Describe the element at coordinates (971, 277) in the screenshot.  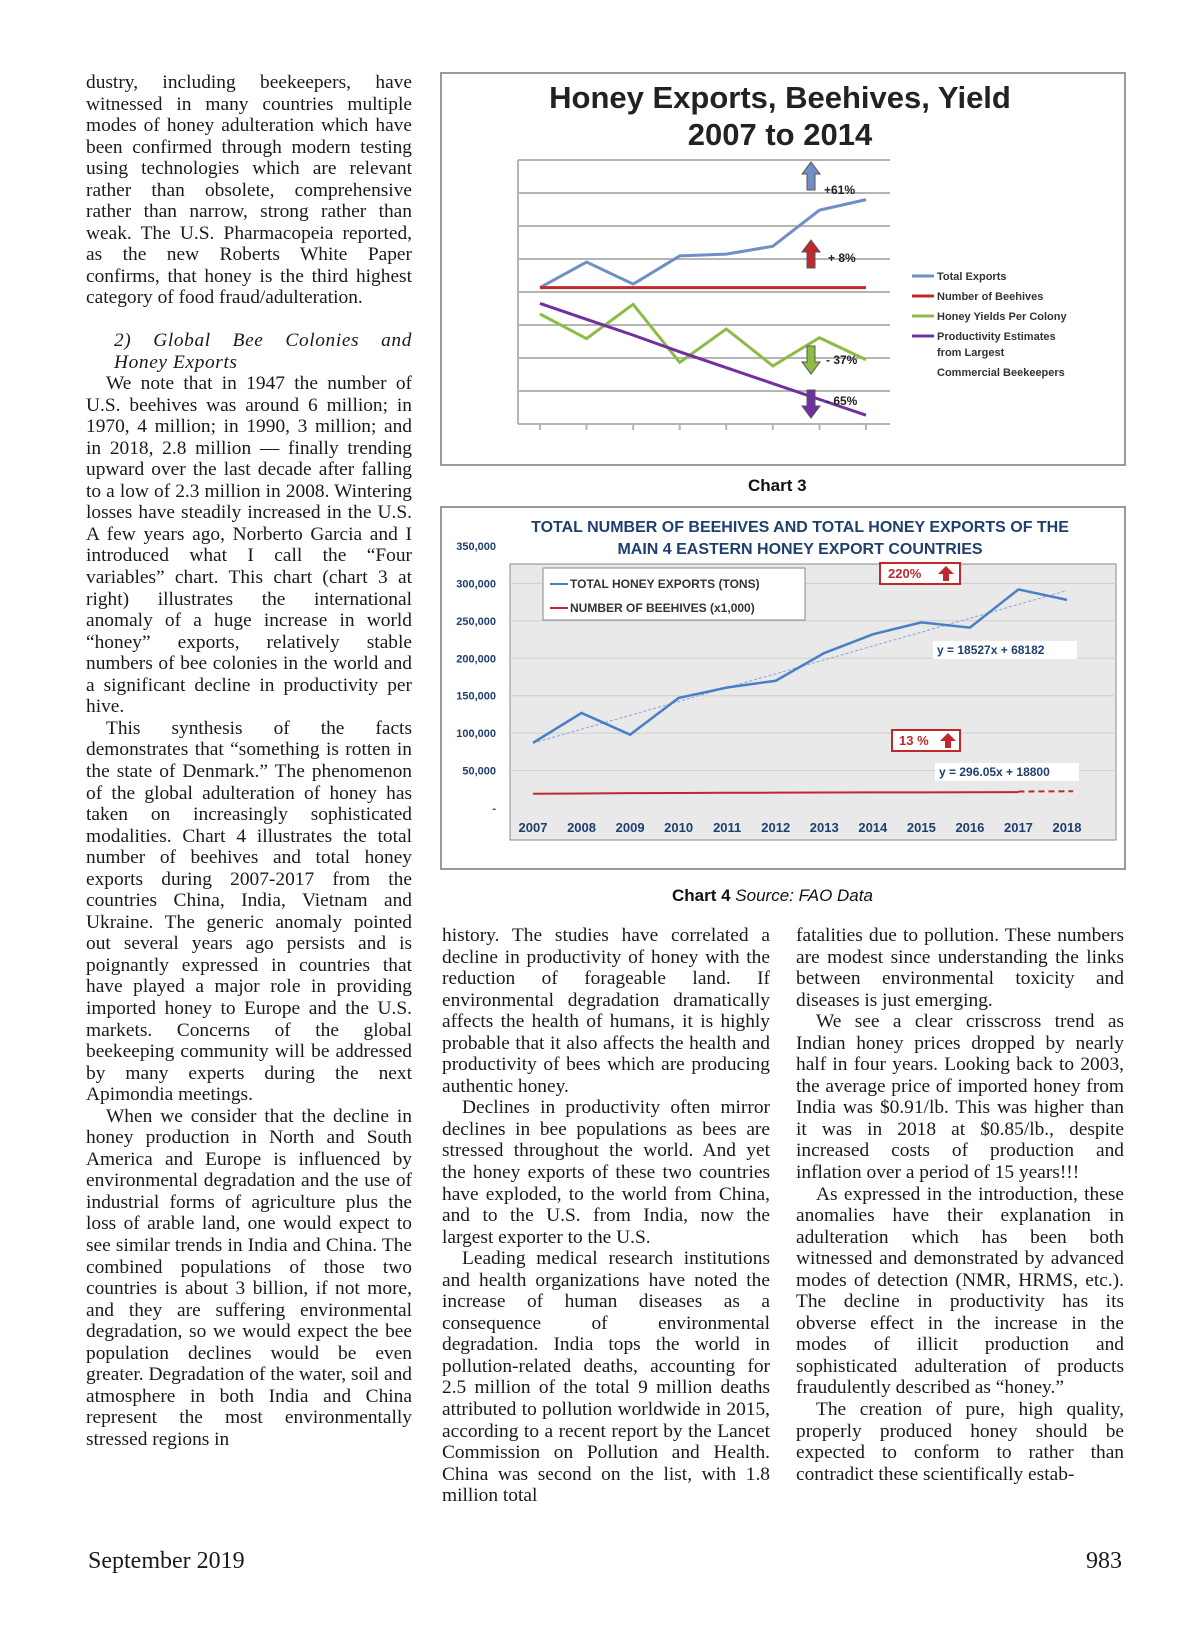
I see `legend-label: Total Exports` at that location.